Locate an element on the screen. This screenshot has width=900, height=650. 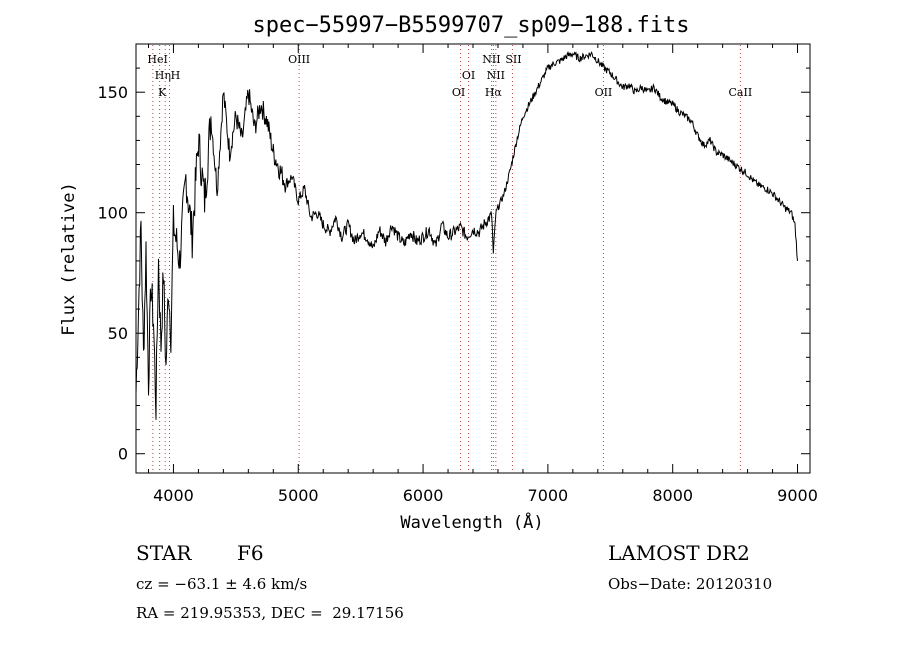
y-tick-label: 150 is located at coordinates (112, 92).